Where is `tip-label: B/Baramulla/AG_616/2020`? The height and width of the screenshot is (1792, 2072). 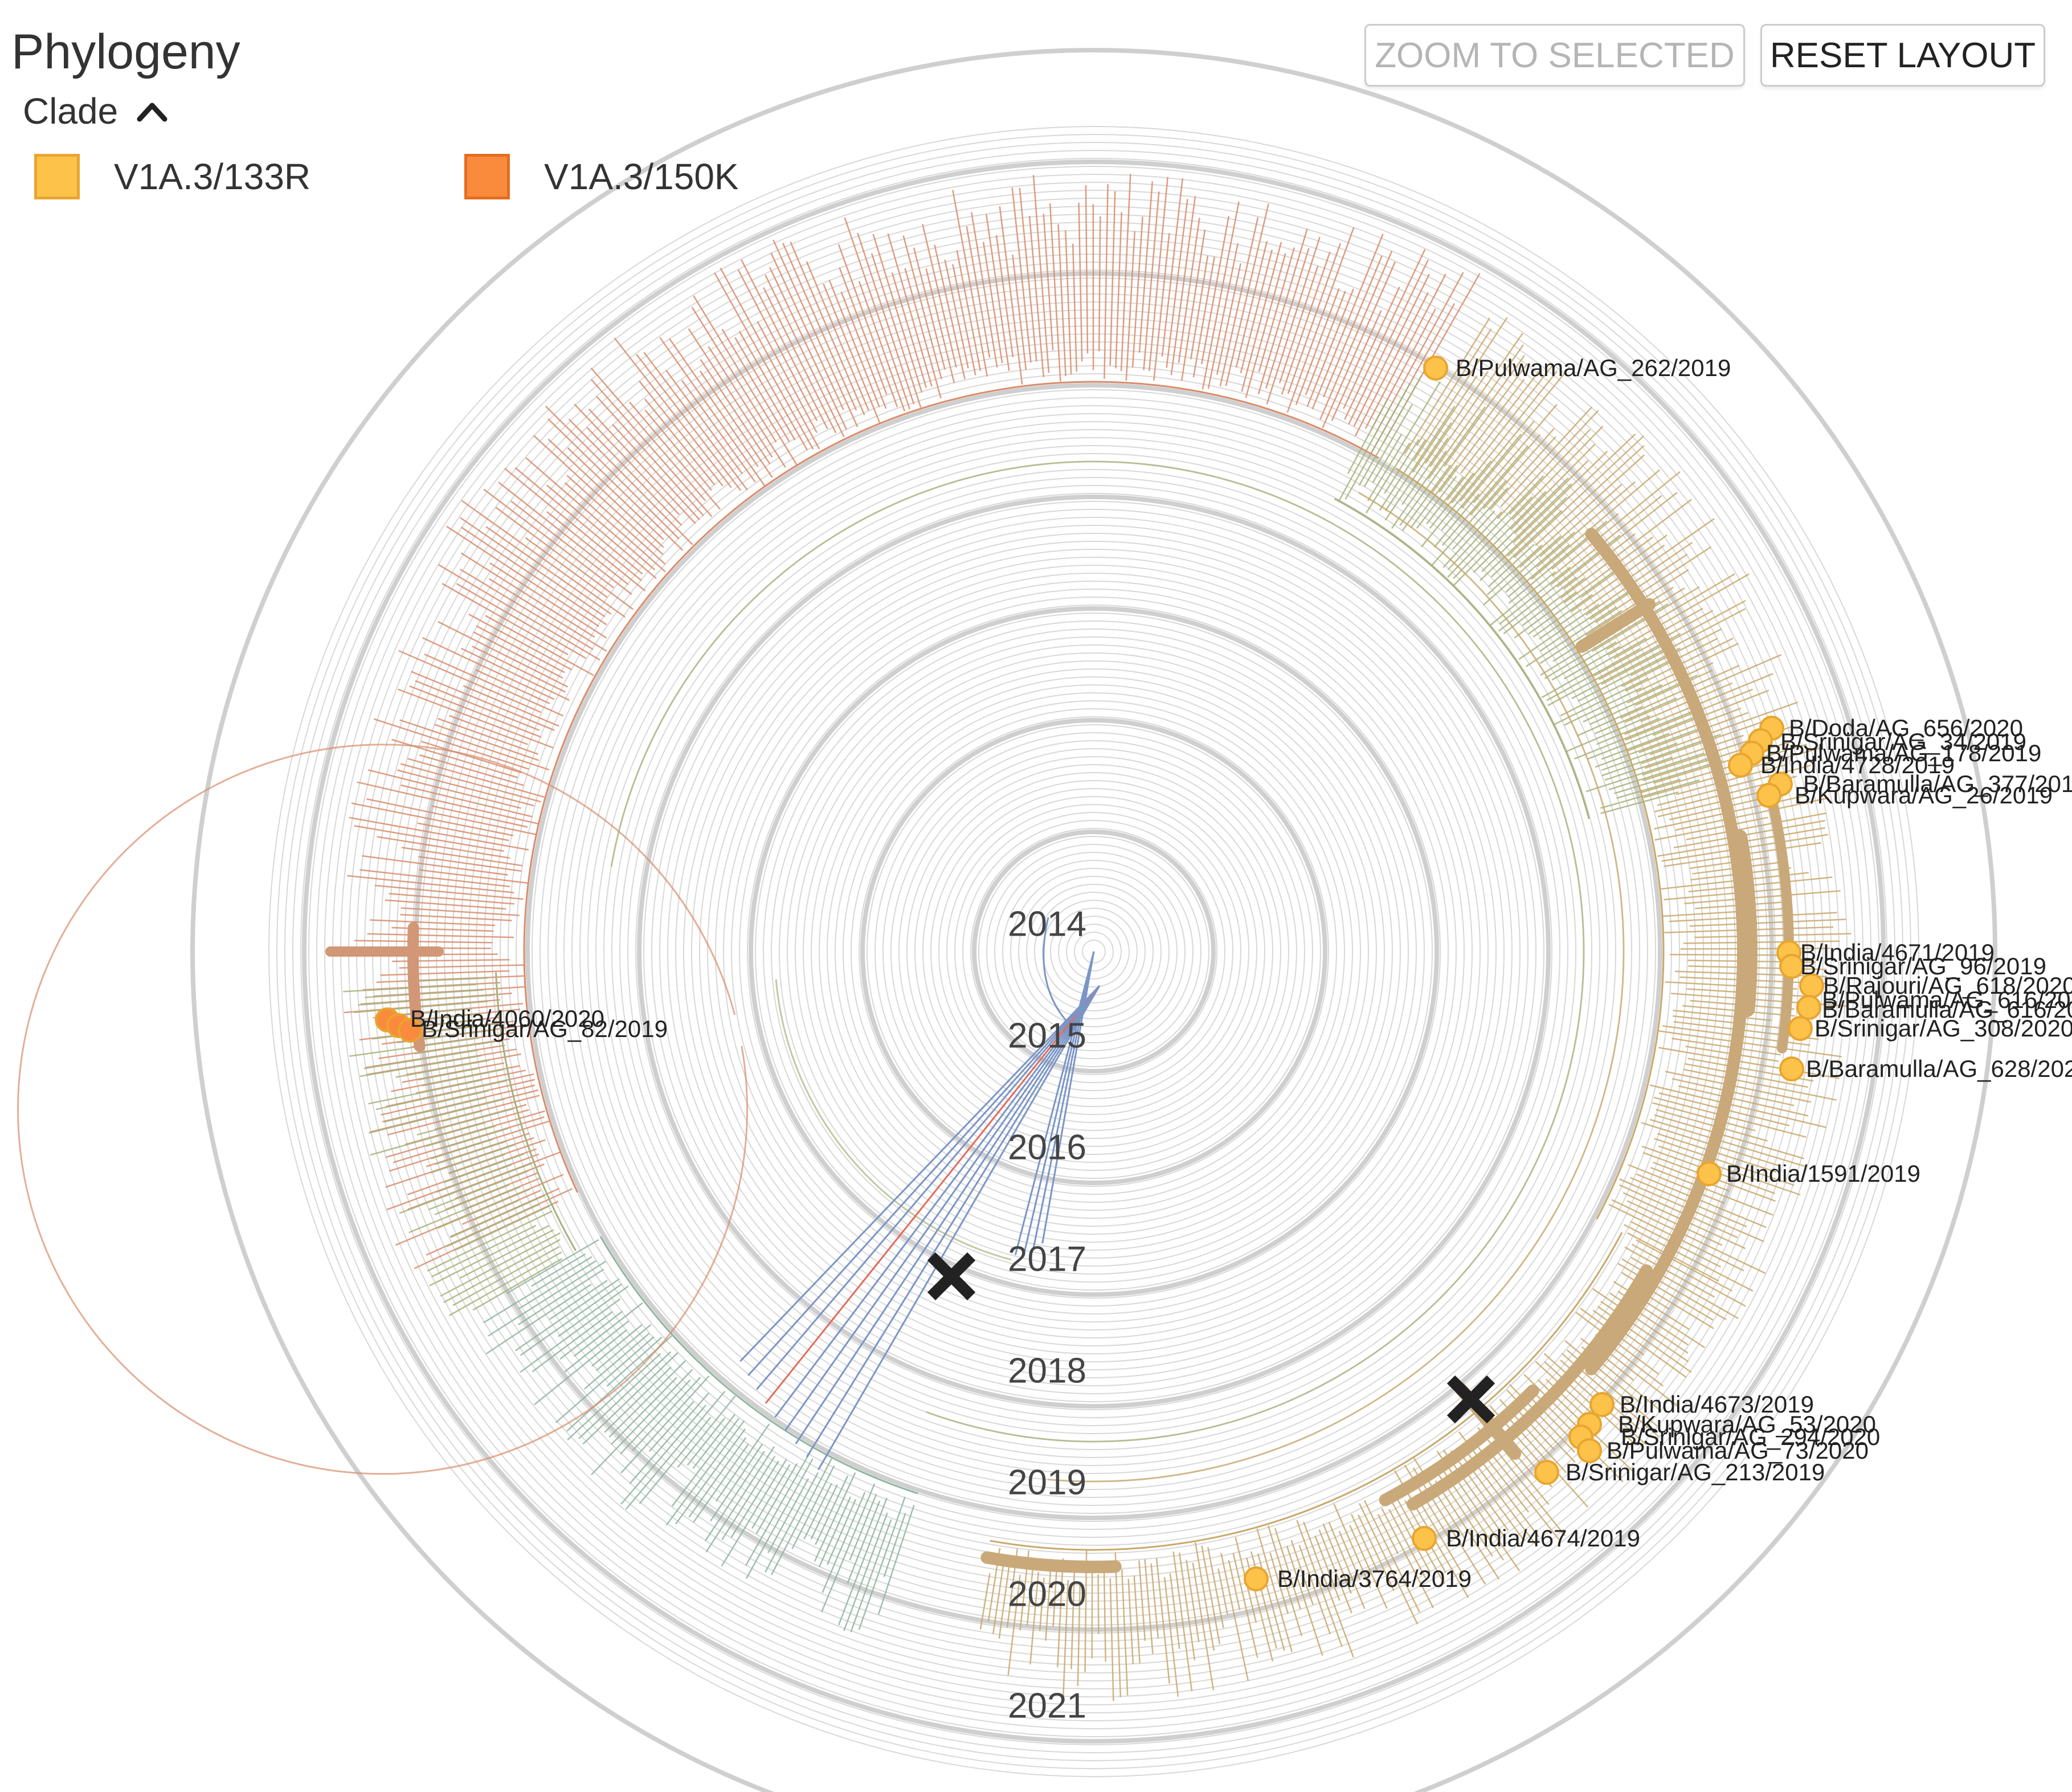 tip-label: B/Baramulla/AG_616/2020 is located at coordinates (1947, 1010).